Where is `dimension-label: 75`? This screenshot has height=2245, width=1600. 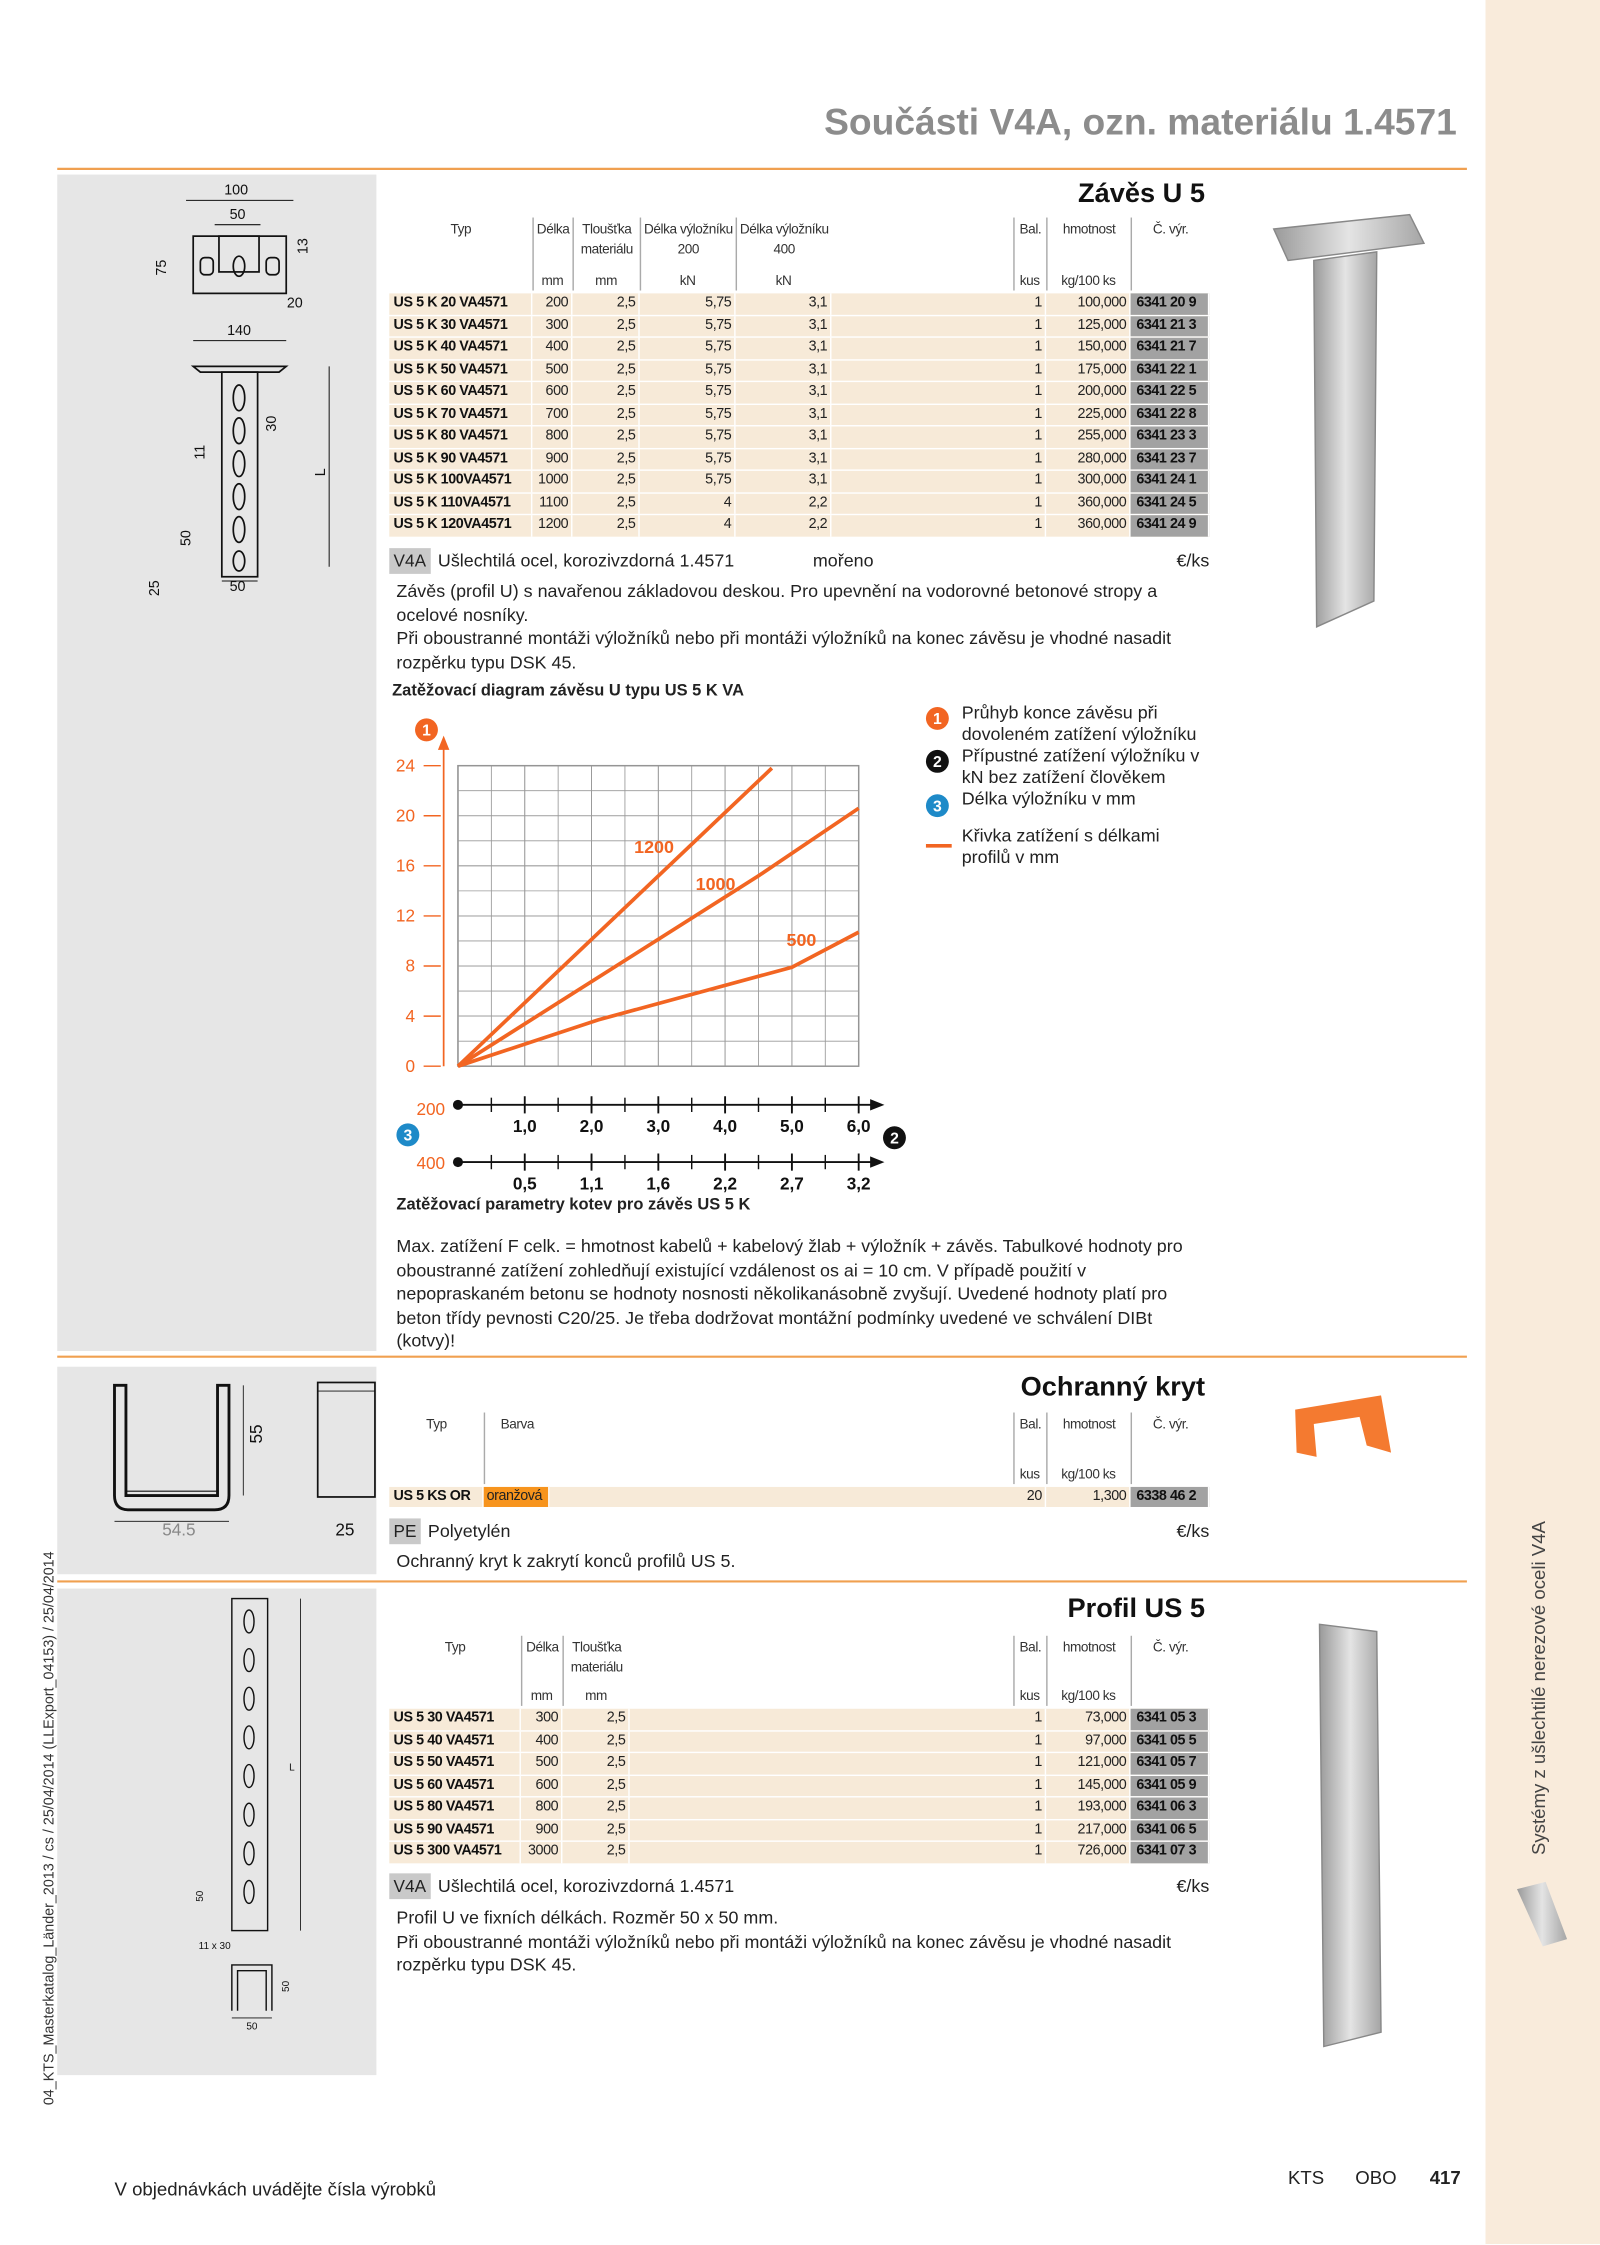
dimension-label: 75 is located at coordinates (162, 268).